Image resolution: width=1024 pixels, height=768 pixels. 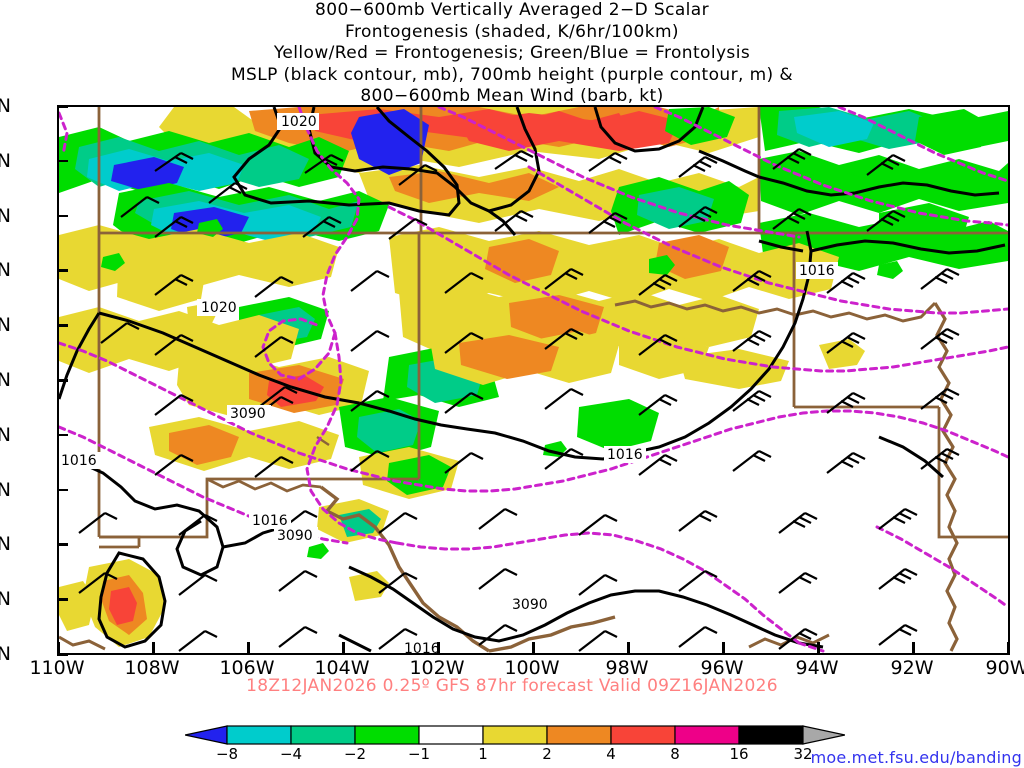 I want to click on y-tick-label: 36N, so click(x=5, y=270).